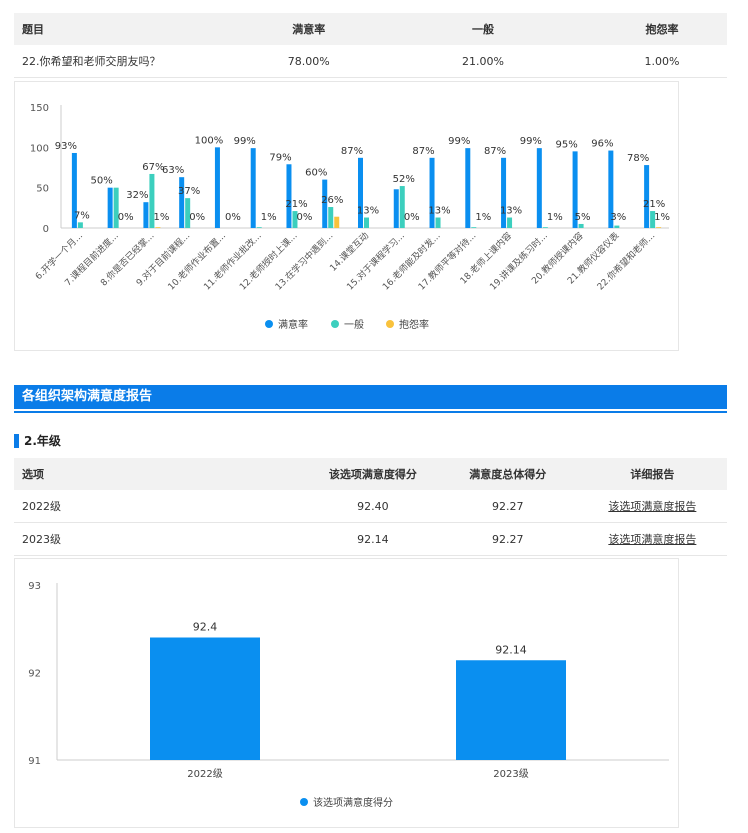 This screenshot has width=748, height=833. Describe the element at coordinates (161, 506) in the screenshot. I see `cell-option: 2022级` at that location.